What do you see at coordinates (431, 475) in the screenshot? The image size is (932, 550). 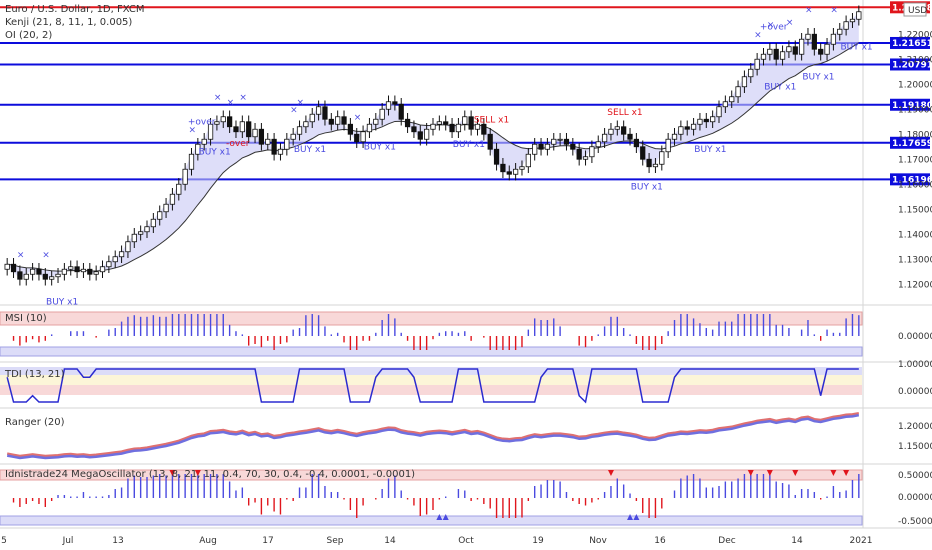 I see `mega-upper-zone` at bounding box center [431, 475].